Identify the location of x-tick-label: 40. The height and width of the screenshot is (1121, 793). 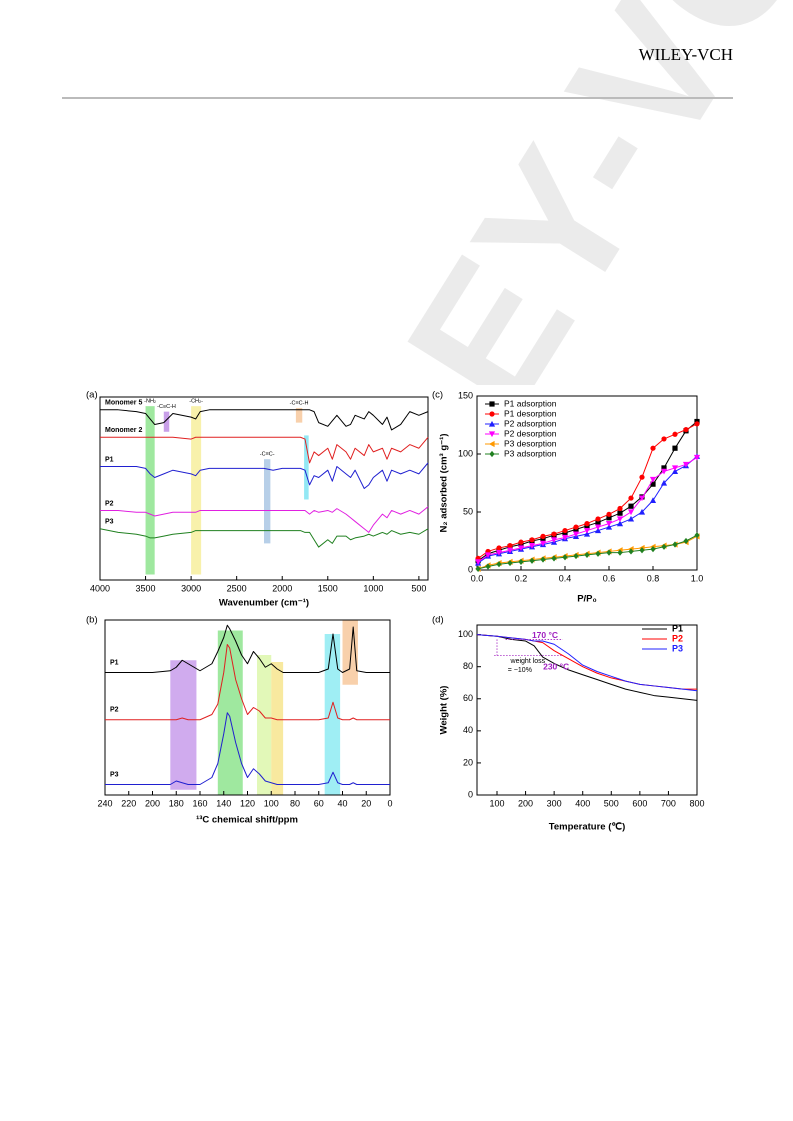
(342, 803).